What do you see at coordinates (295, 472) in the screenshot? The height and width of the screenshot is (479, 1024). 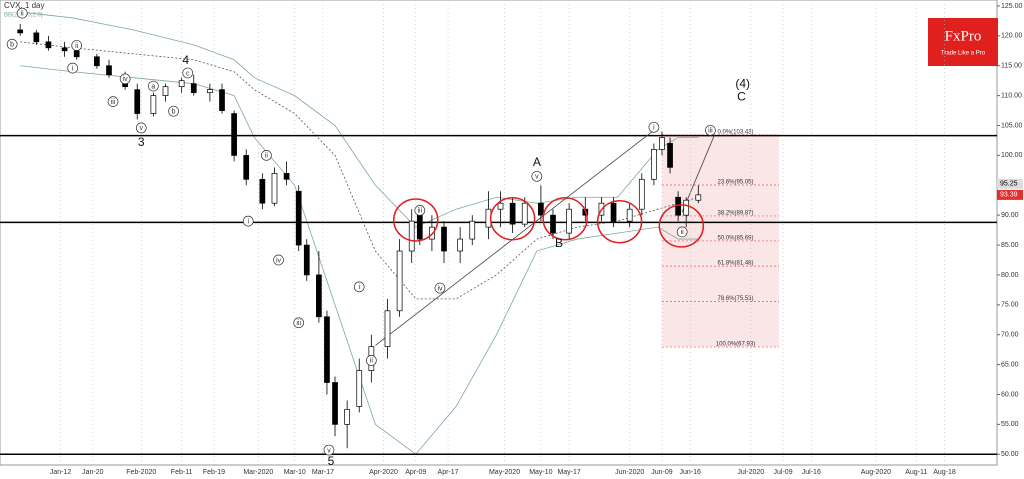 I see `x-tick-label: Mar-10` at bounding box center [295, 472].